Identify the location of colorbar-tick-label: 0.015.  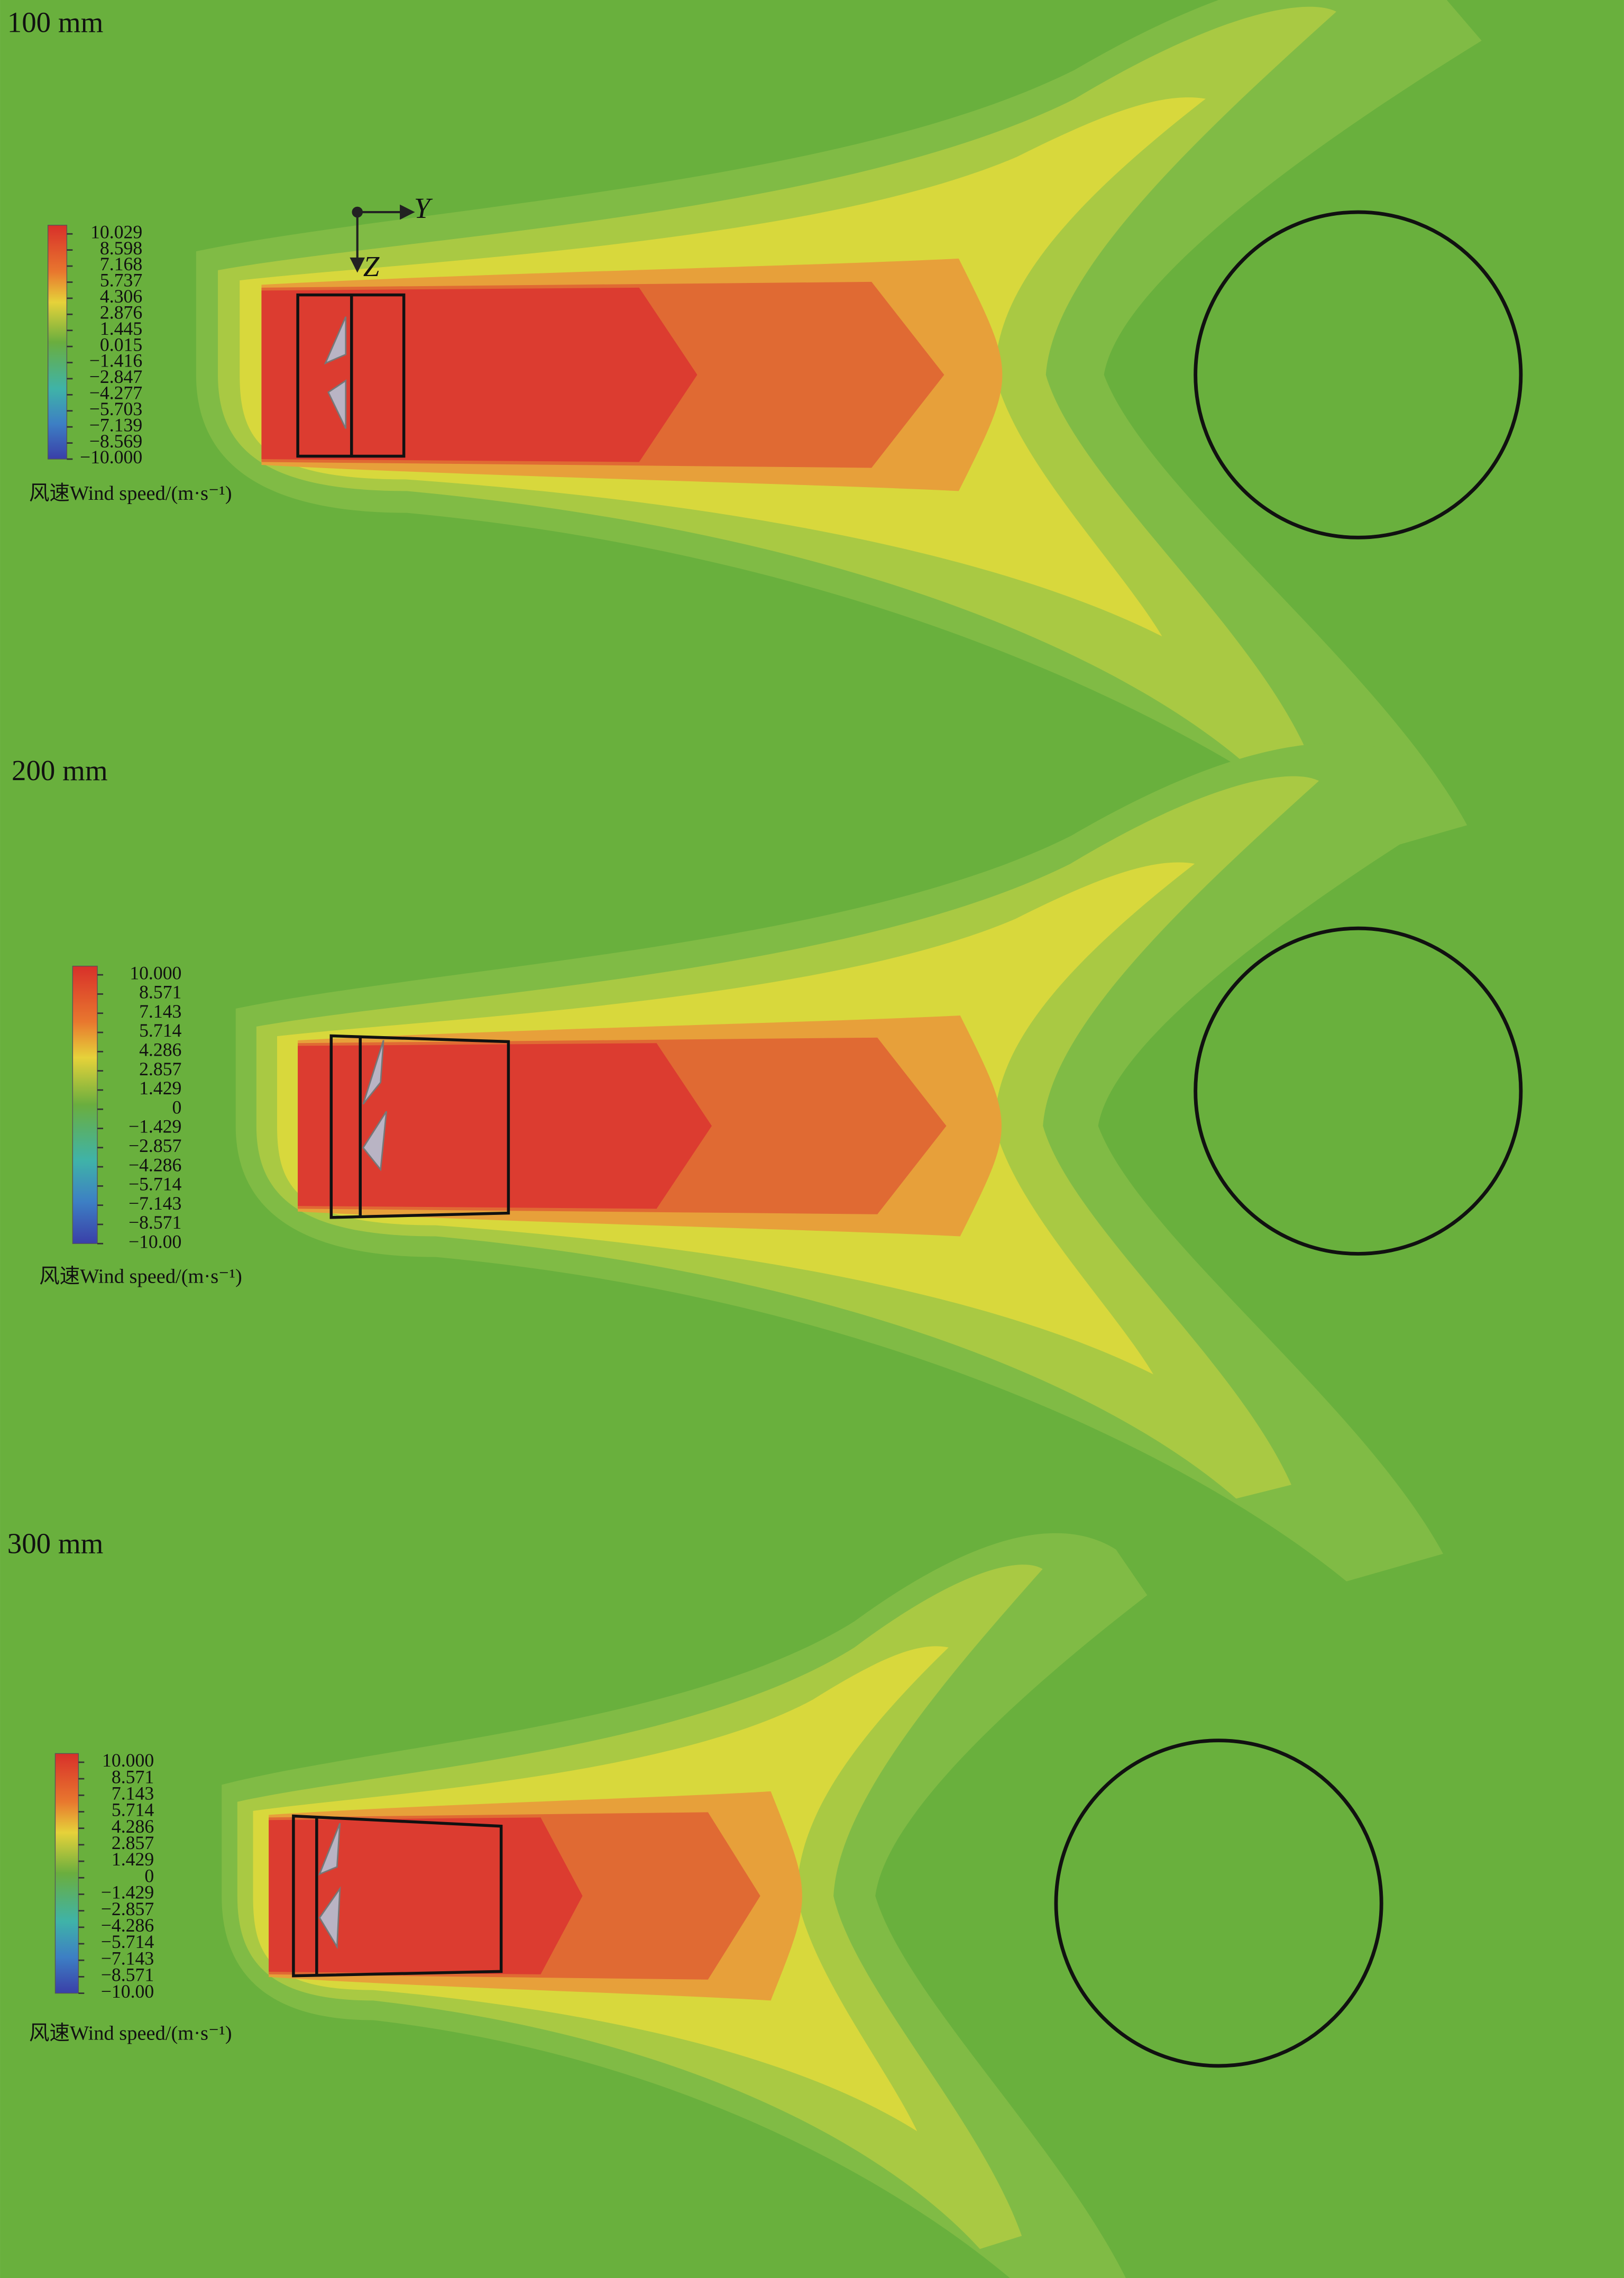
(121, 344).